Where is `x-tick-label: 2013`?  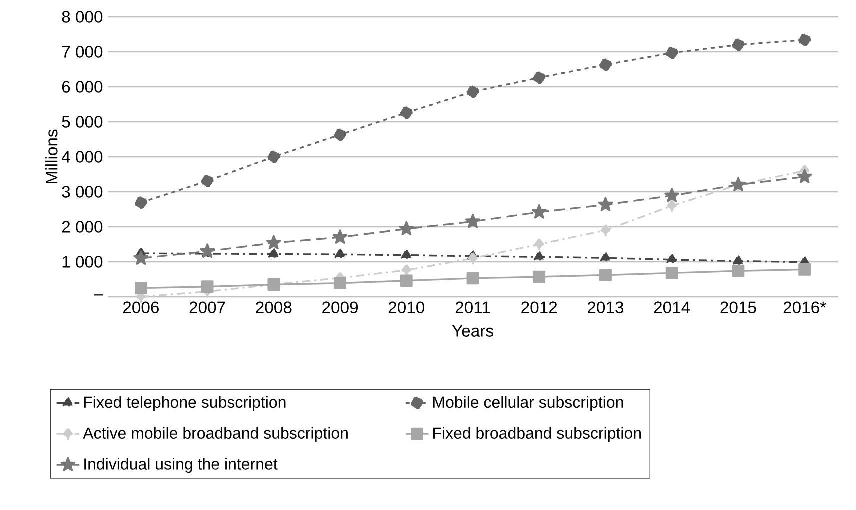 x-tick-label: 2013 is located at coordinates (606, 308).